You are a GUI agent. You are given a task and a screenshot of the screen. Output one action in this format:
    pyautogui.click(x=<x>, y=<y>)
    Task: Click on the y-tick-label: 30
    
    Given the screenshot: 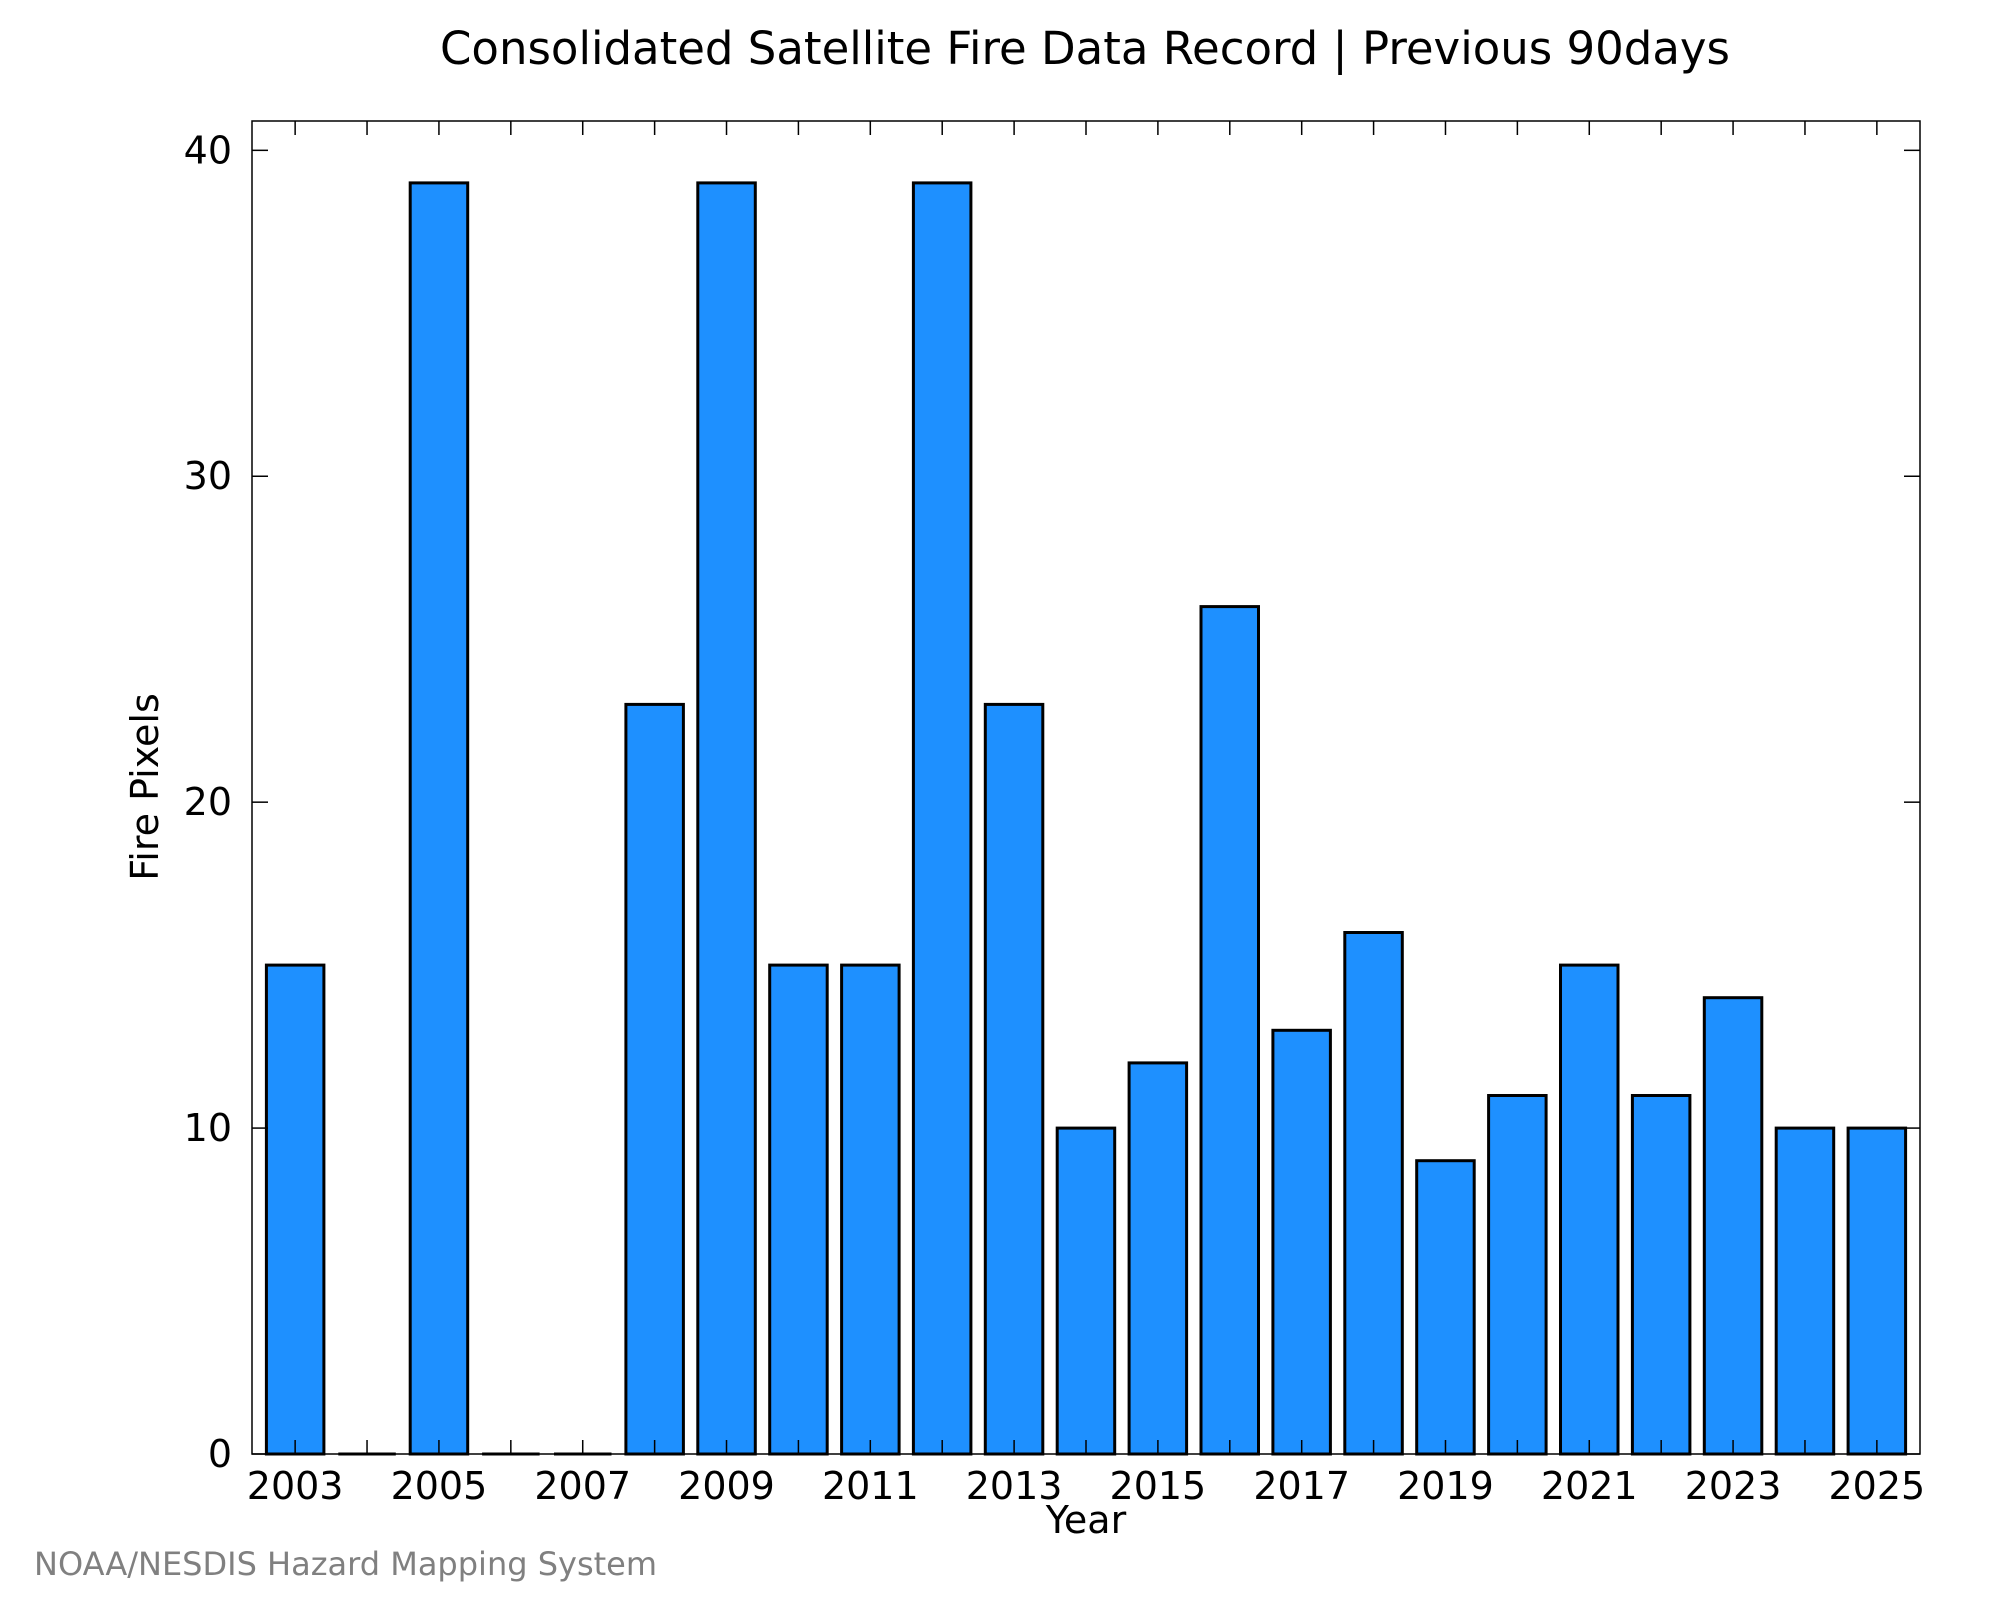 What is the action you would take?
    pyautogui.click(x=208, y=476)
    